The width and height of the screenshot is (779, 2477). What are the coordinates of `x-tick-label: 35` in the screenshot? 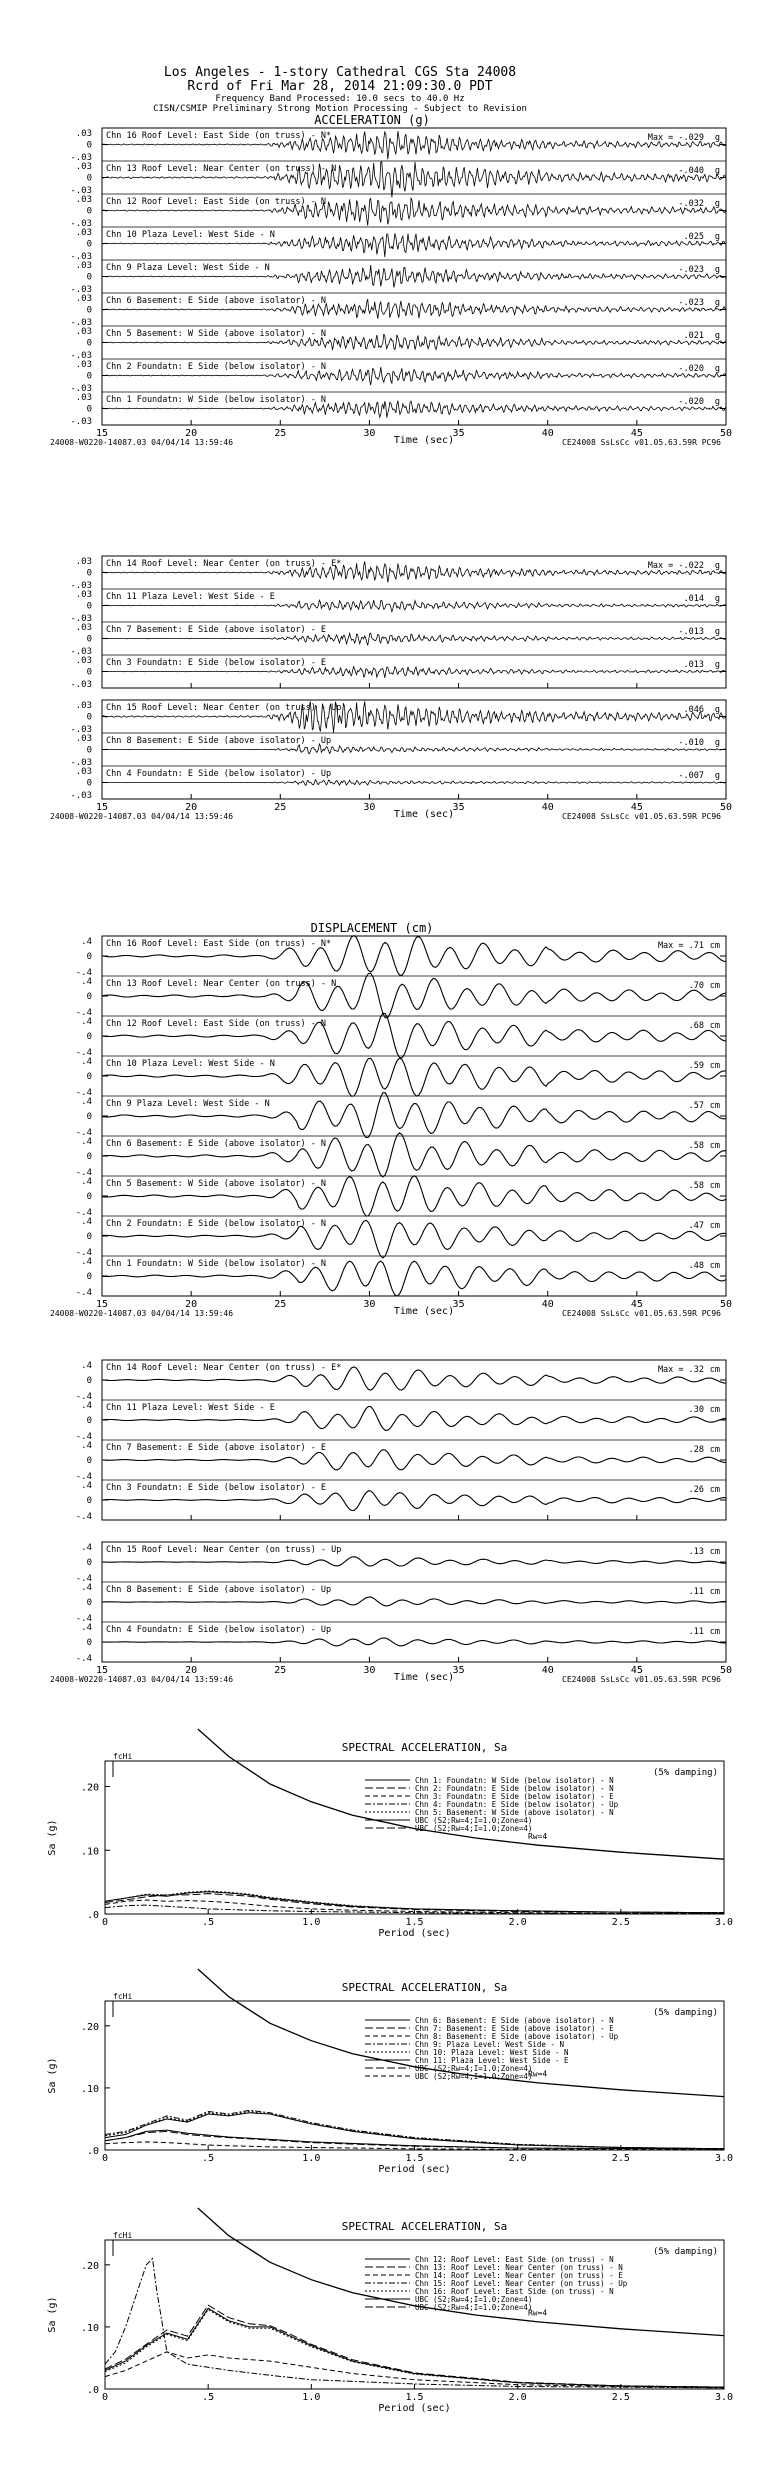 It's located at (459, 807).